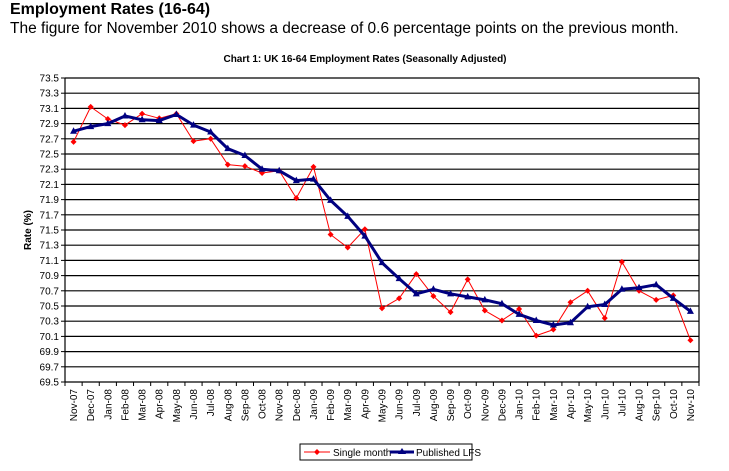 The height and width of the screenshot is (471, 729). I want to click on y-tick-label: 69.5, so click(50, 383).